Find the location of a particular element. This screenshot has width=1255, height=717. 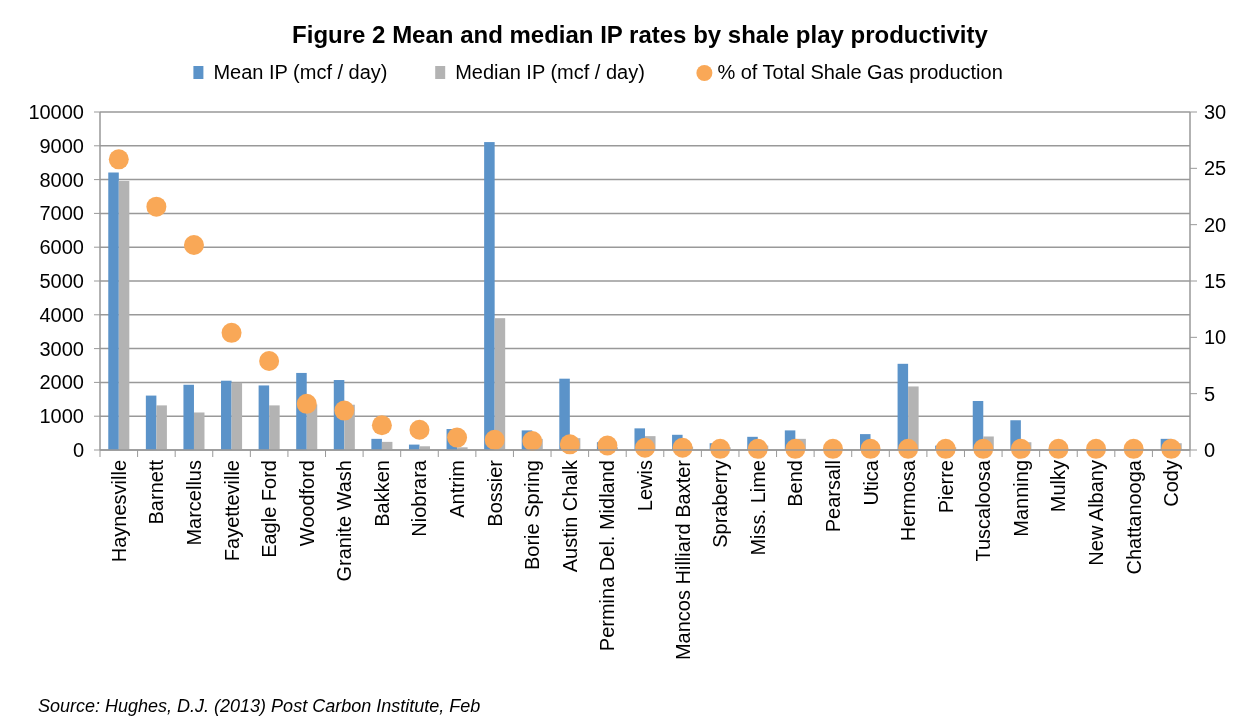

y2-tick-label: 5 is located at coordinates (1210, 393).